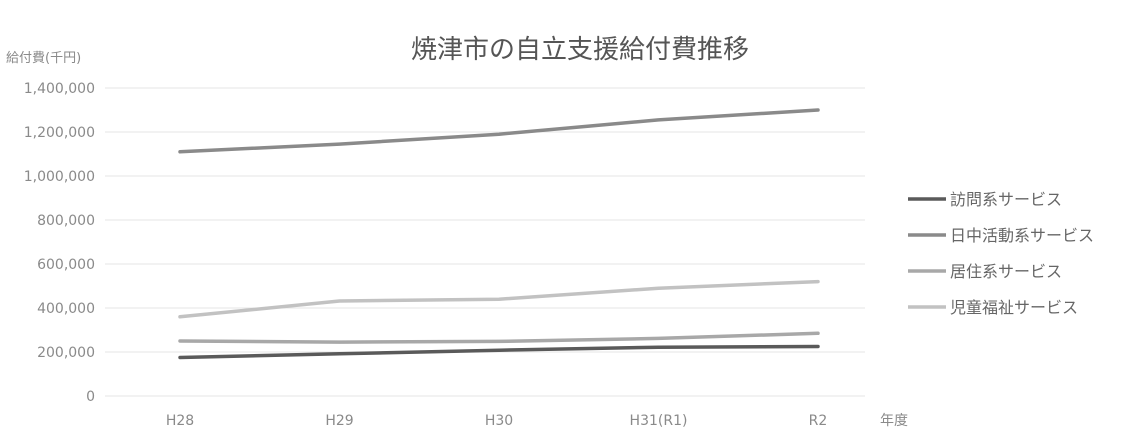 This screenshot has width=1131, height=430. What do you see at coordinates (499, 421) in the screenshot?
I see `x-tick-label: H30` at bounding box center [499, 421].